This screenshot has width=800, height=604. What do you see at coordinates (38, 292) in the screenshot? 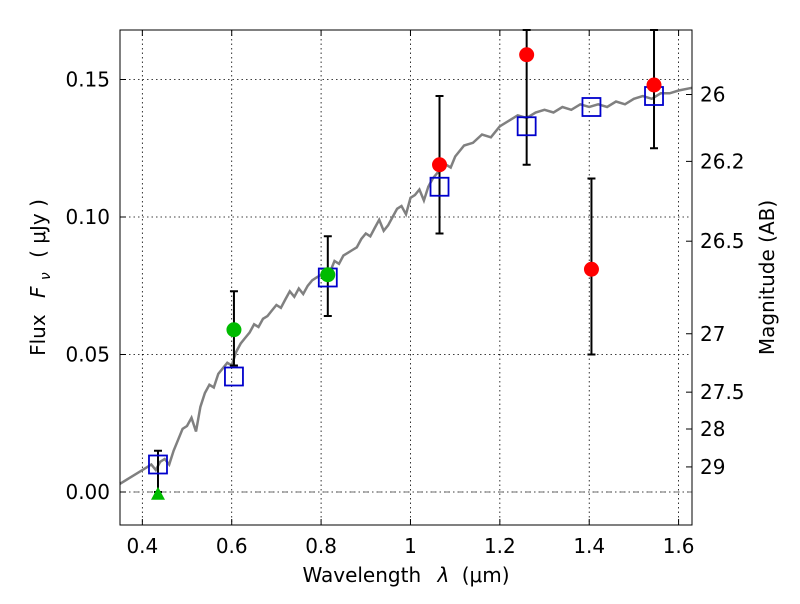
I see `y-axis-symbol: F` at bounding box center [38, 292].